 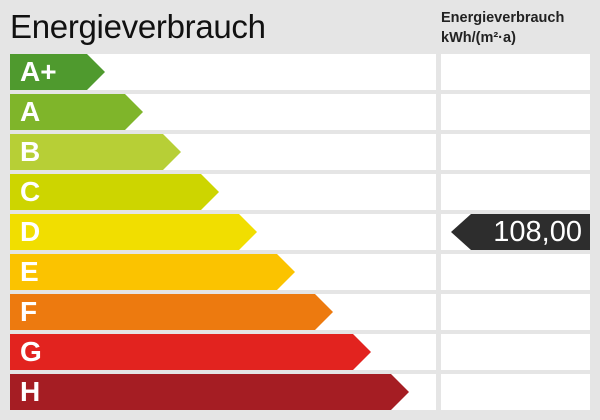 I want to click on class-arrow: G, so click(x=190, y=352).